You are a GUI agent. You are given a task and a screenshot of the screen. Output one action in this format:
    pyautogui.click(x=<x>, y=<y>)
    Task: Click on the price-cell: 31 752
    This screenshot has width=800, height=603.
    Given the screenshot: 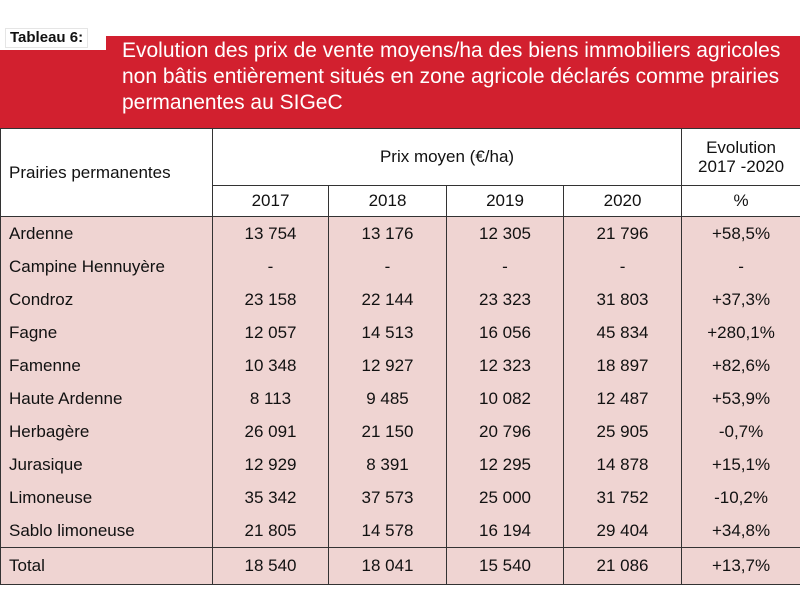 What is the action you would take?
    pyautogui.click(x=622, y=497)
    